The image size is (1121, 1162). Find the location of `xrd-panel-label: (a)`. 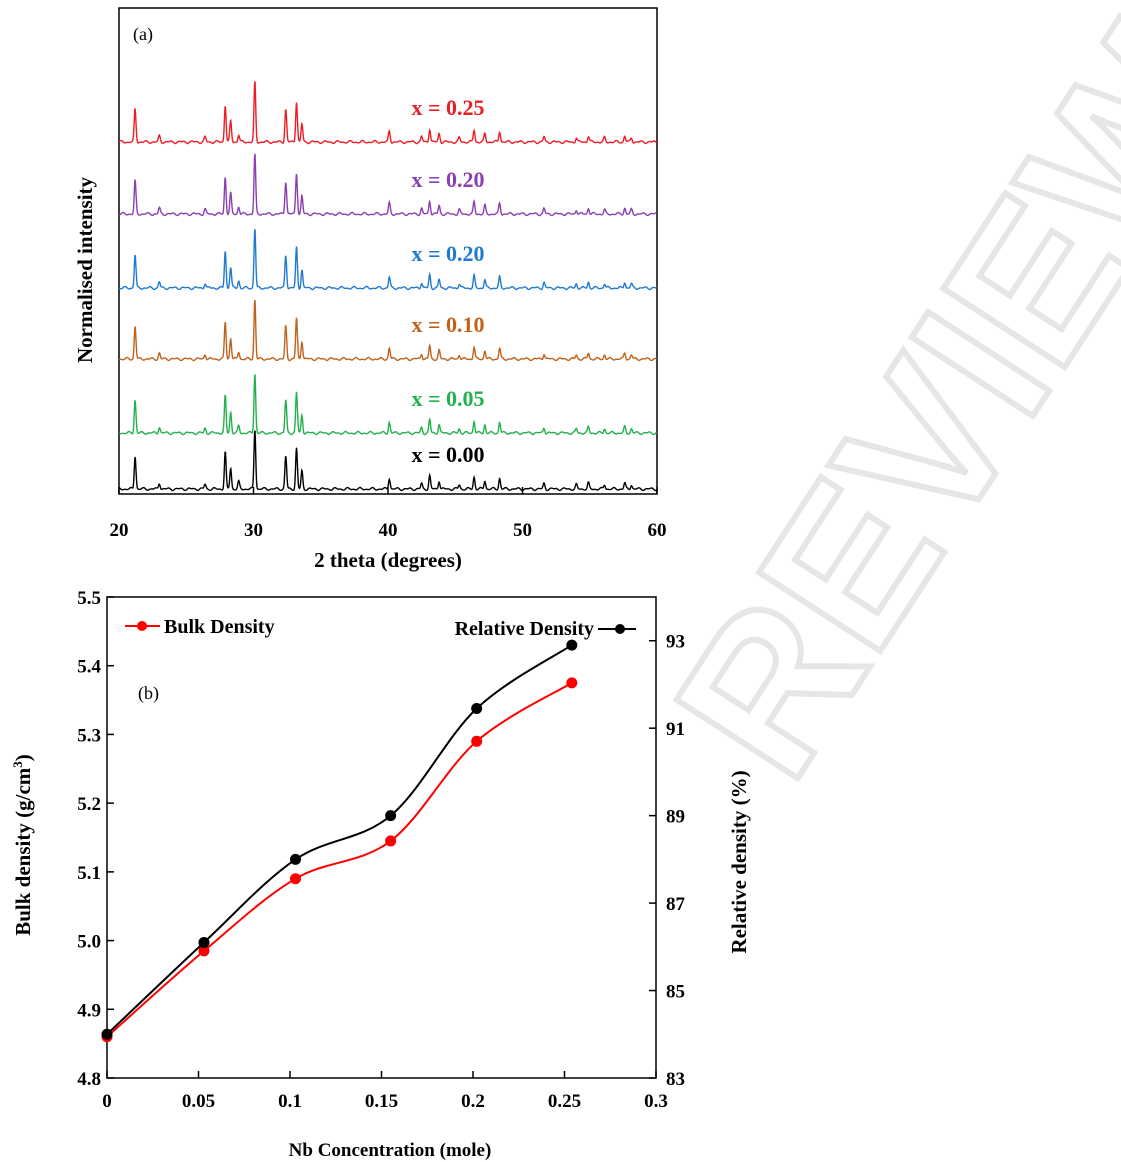

xrd-panel-label: (a) is located at coordinates (143, 34).